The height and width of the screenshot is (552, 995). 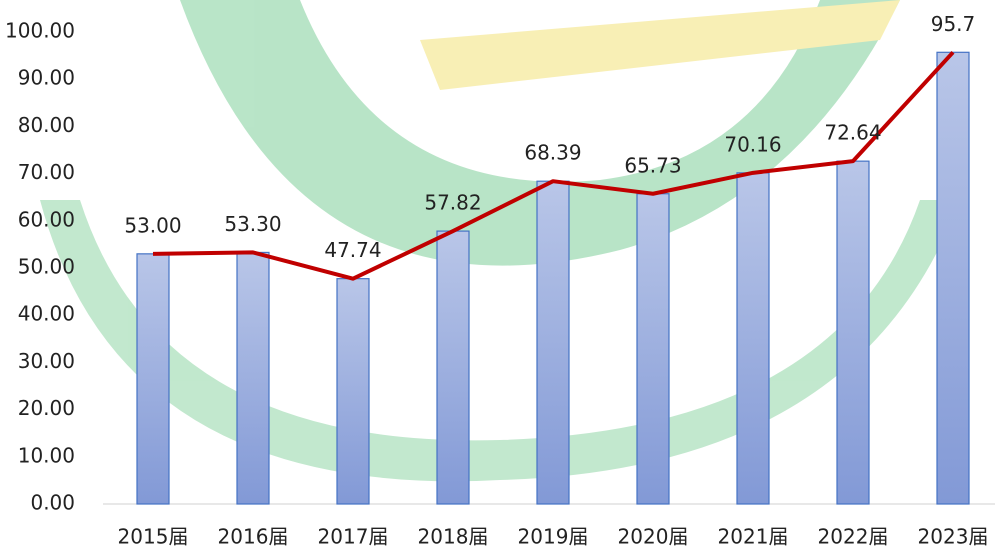 I want to click on data-label: 53.30, so click(x=252, y=224).